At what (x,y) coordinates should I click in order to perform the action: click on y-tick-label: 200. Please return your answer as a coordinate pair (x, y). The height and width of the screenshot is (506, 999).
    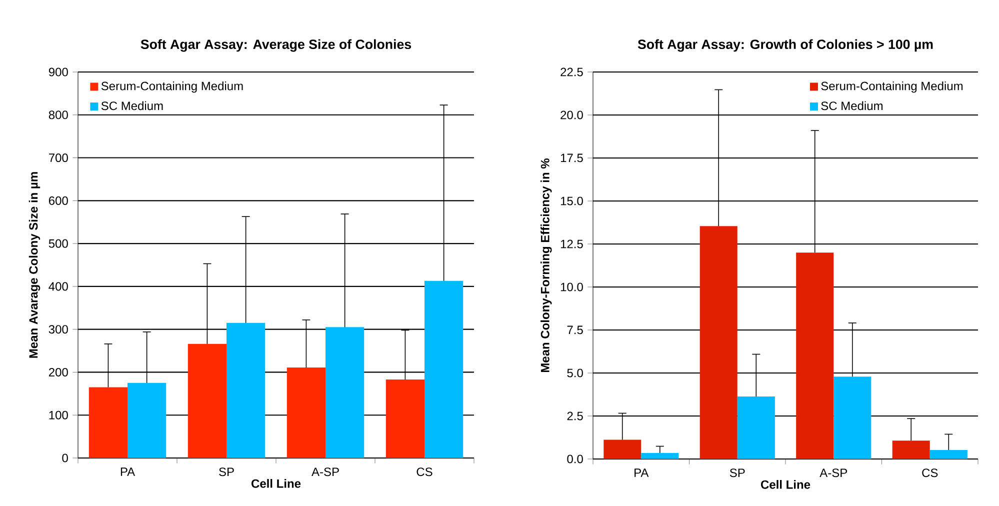
    Looking at the image, I should click on (58, 372).